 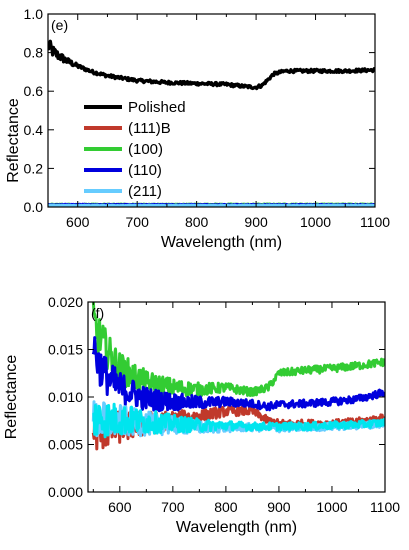 What do you see at coordinates (145, 149) in the screenshot?
I see `legend-label: (100)` at bounding box center [145, 149].